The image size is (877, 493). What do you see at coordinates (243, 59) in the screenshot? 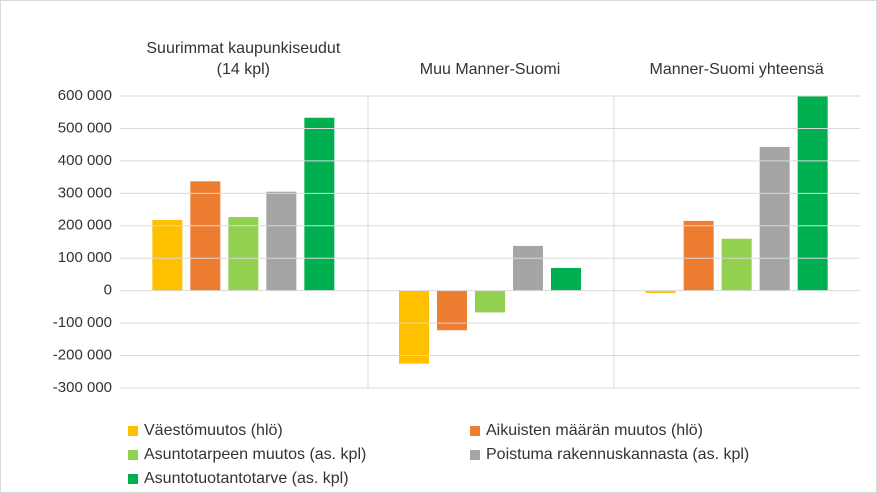
I see `category-label: Suurimmat kaupunkiseudut (14 kpl)` at bounding box center [243, 59].